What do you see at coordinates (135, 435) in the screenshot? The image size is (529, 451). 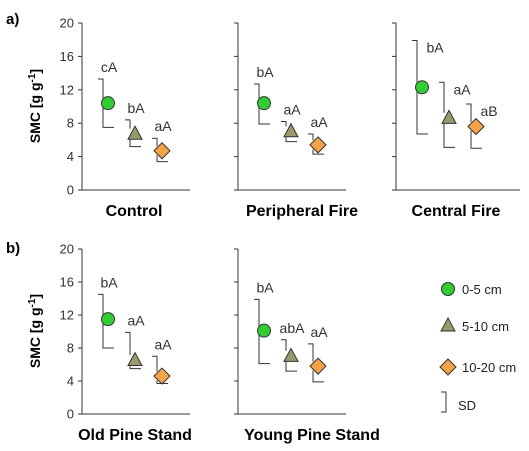 I see `panel-title: Old Pine Stand` at bounding box center [135, 435].